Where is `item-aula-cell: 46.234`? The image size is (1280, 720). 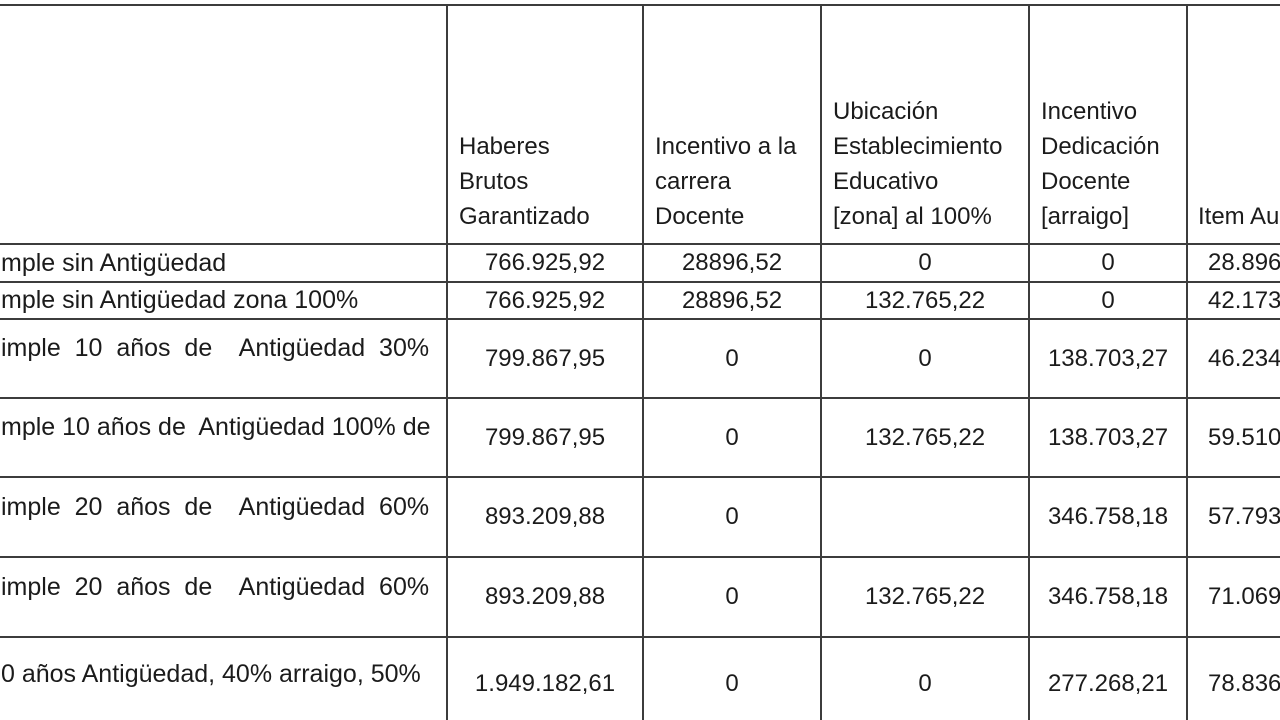
item-aula-cell: 46.234 is located at coordinates (1244, 358).